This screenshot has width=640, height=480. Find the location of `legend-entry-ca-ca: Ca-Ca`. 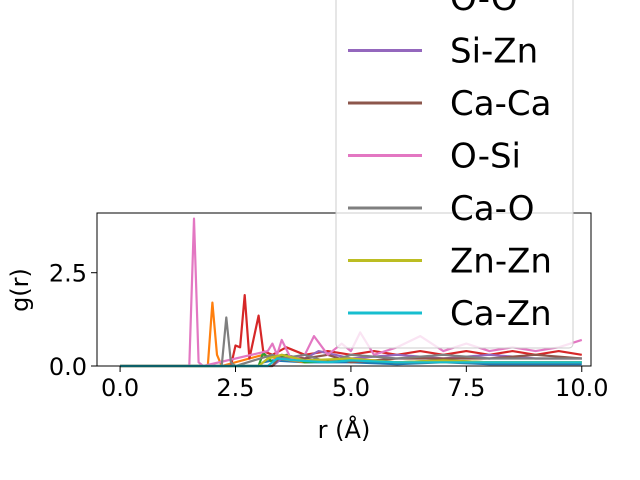

legend-entry-ca-ca: Ca-Ca is located at coordinates (449, 104).